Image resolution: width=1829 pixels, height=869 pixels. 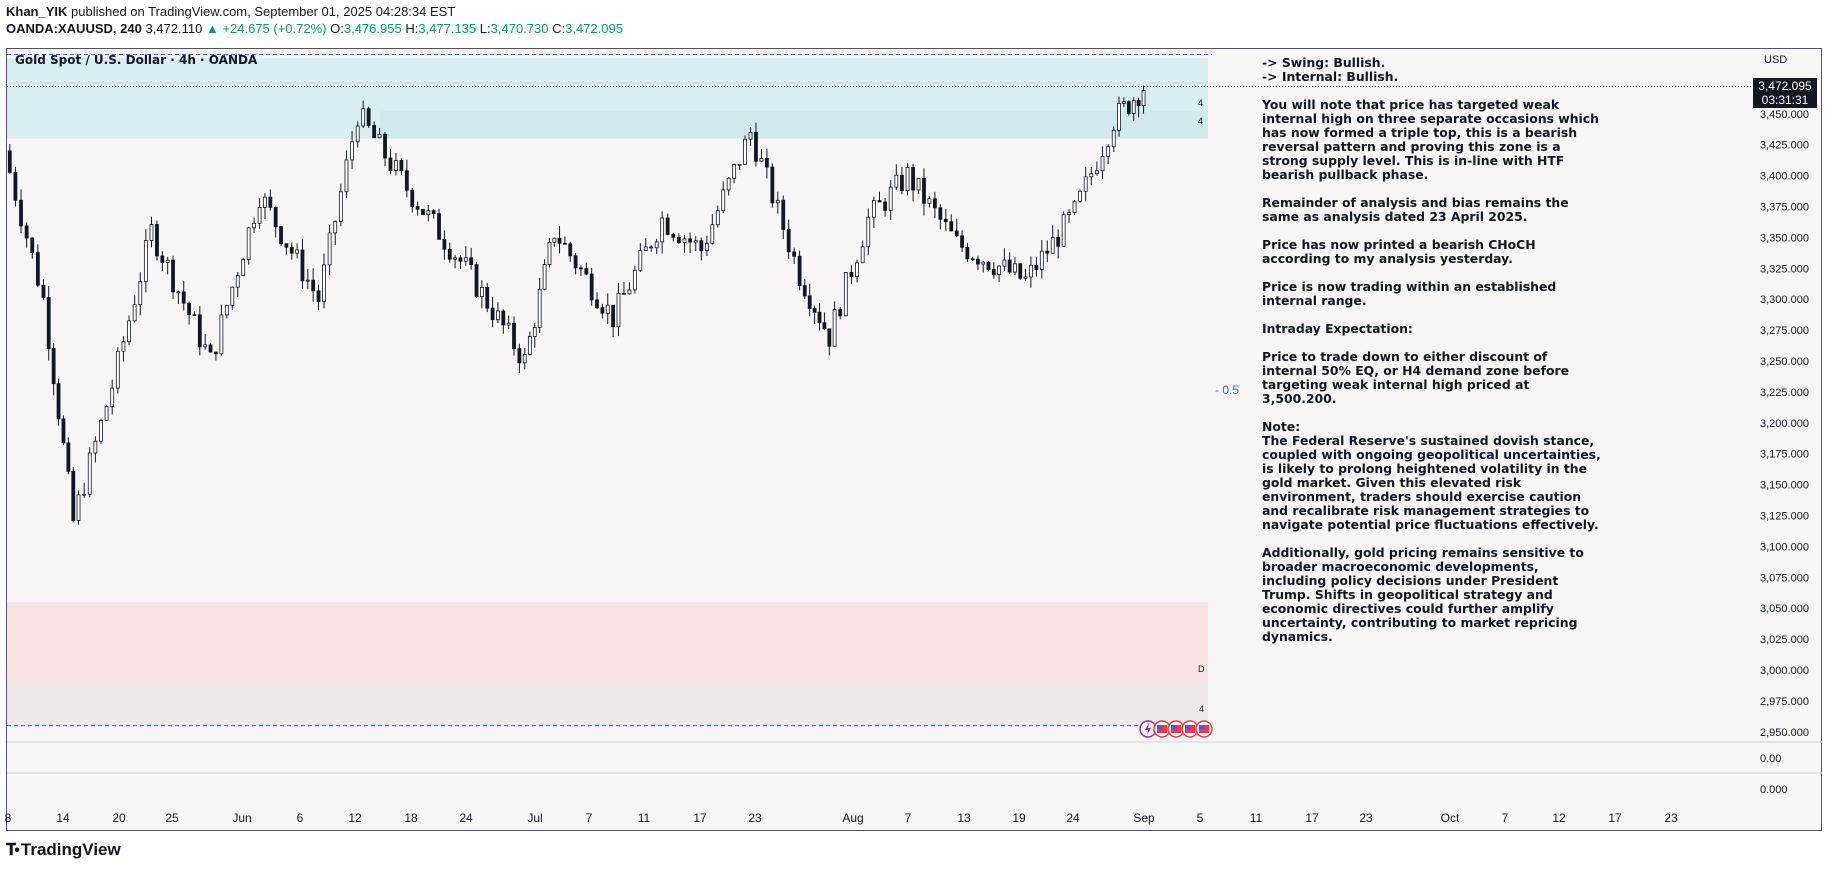 What do you see at coordinates (13, 850) in the screenshot?
I see `tradingview-mark-icon: 𝐓•` at bounding box center [13, 850].